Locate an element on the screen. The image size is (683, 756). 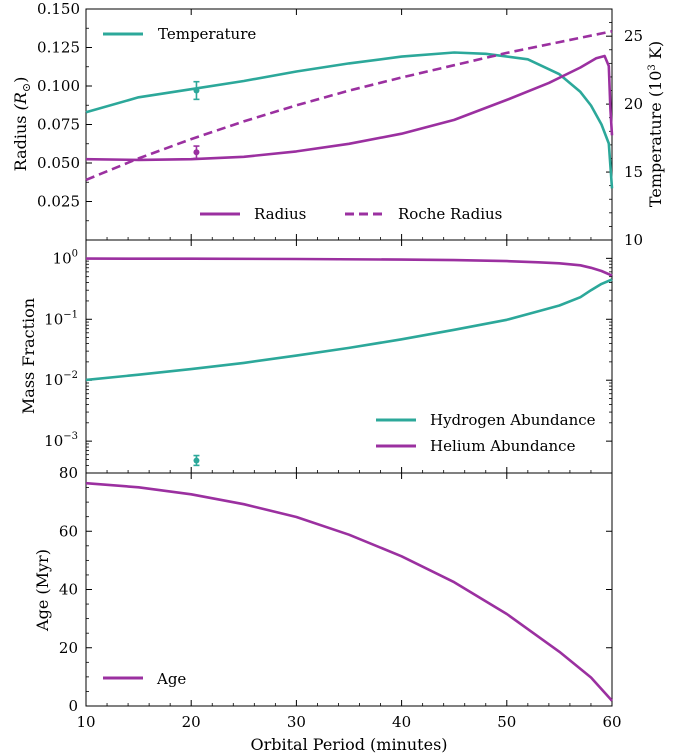
top-y-right-tick-label: 15 is located at coordinates (633, 172).